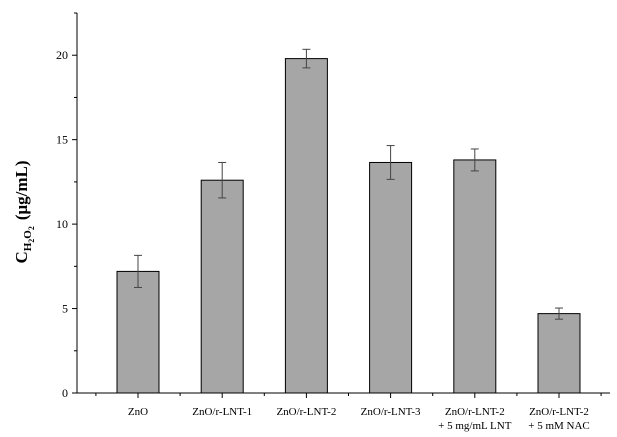 This screenshot has height=437, width=617. Describe the element at coordinates (343, 395) in the screenshot. I see `x-axis` at that location.